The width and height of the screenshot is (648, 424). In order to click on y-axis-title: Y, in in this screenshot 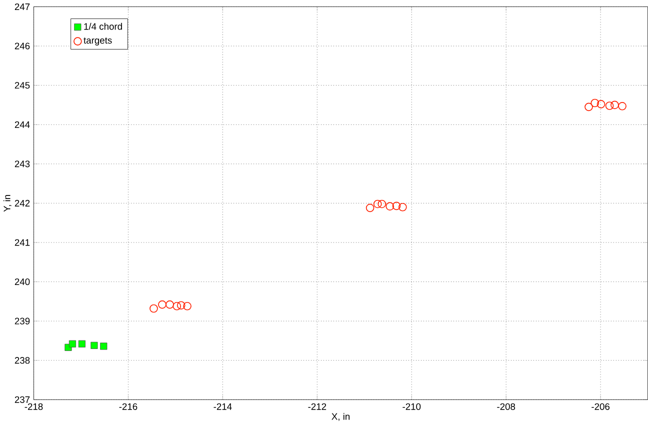, I will do `click(7, 203)`.